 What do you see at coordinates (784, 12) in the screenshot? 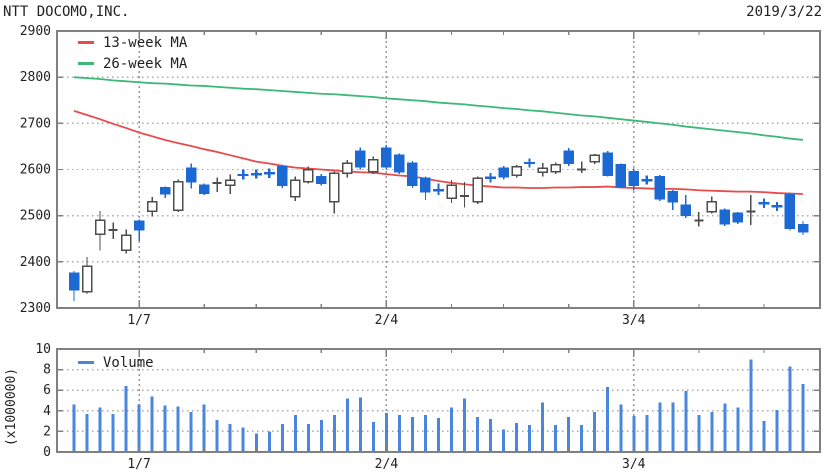
I see `chart-date: 2019/3/22` at bounding box center [784, 12].